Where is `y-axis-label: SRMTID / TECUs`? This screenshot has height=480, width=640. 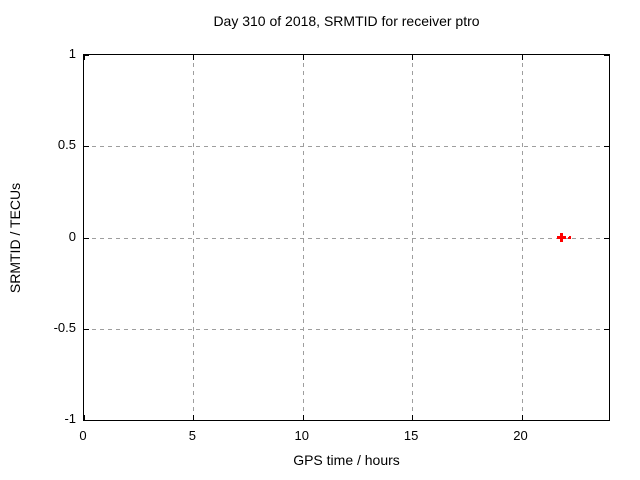 y-axis-label: SRMTID / TECUs is located at coordinates (15, 237).